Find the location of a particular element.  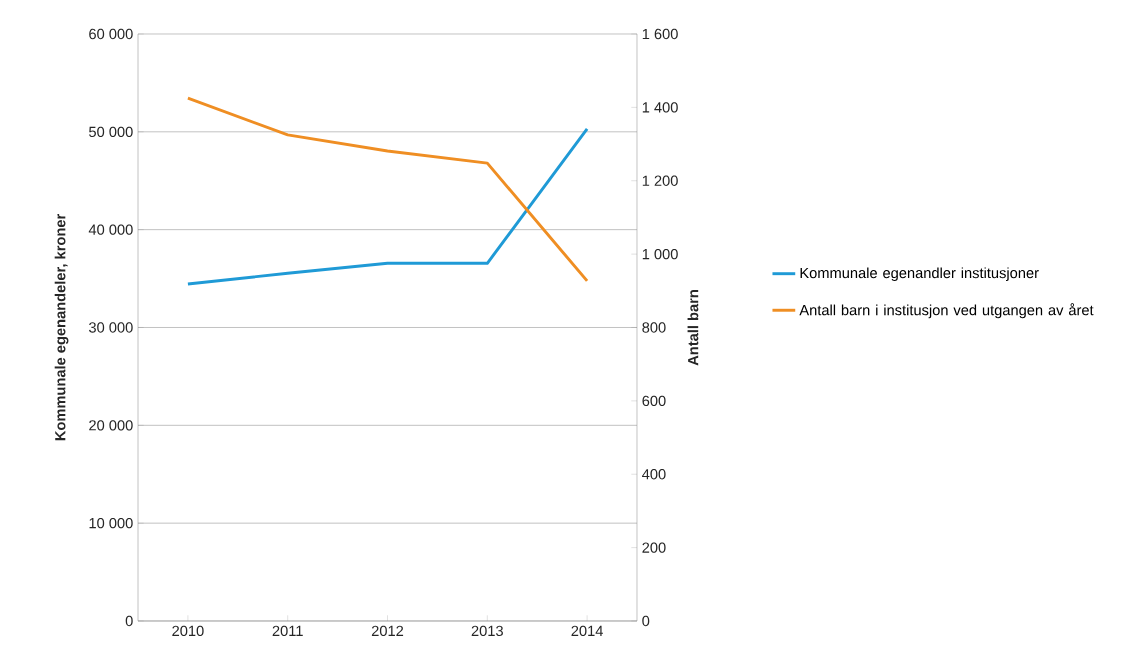

y2-tick-label: 400 is located at coordinates (654, 474).